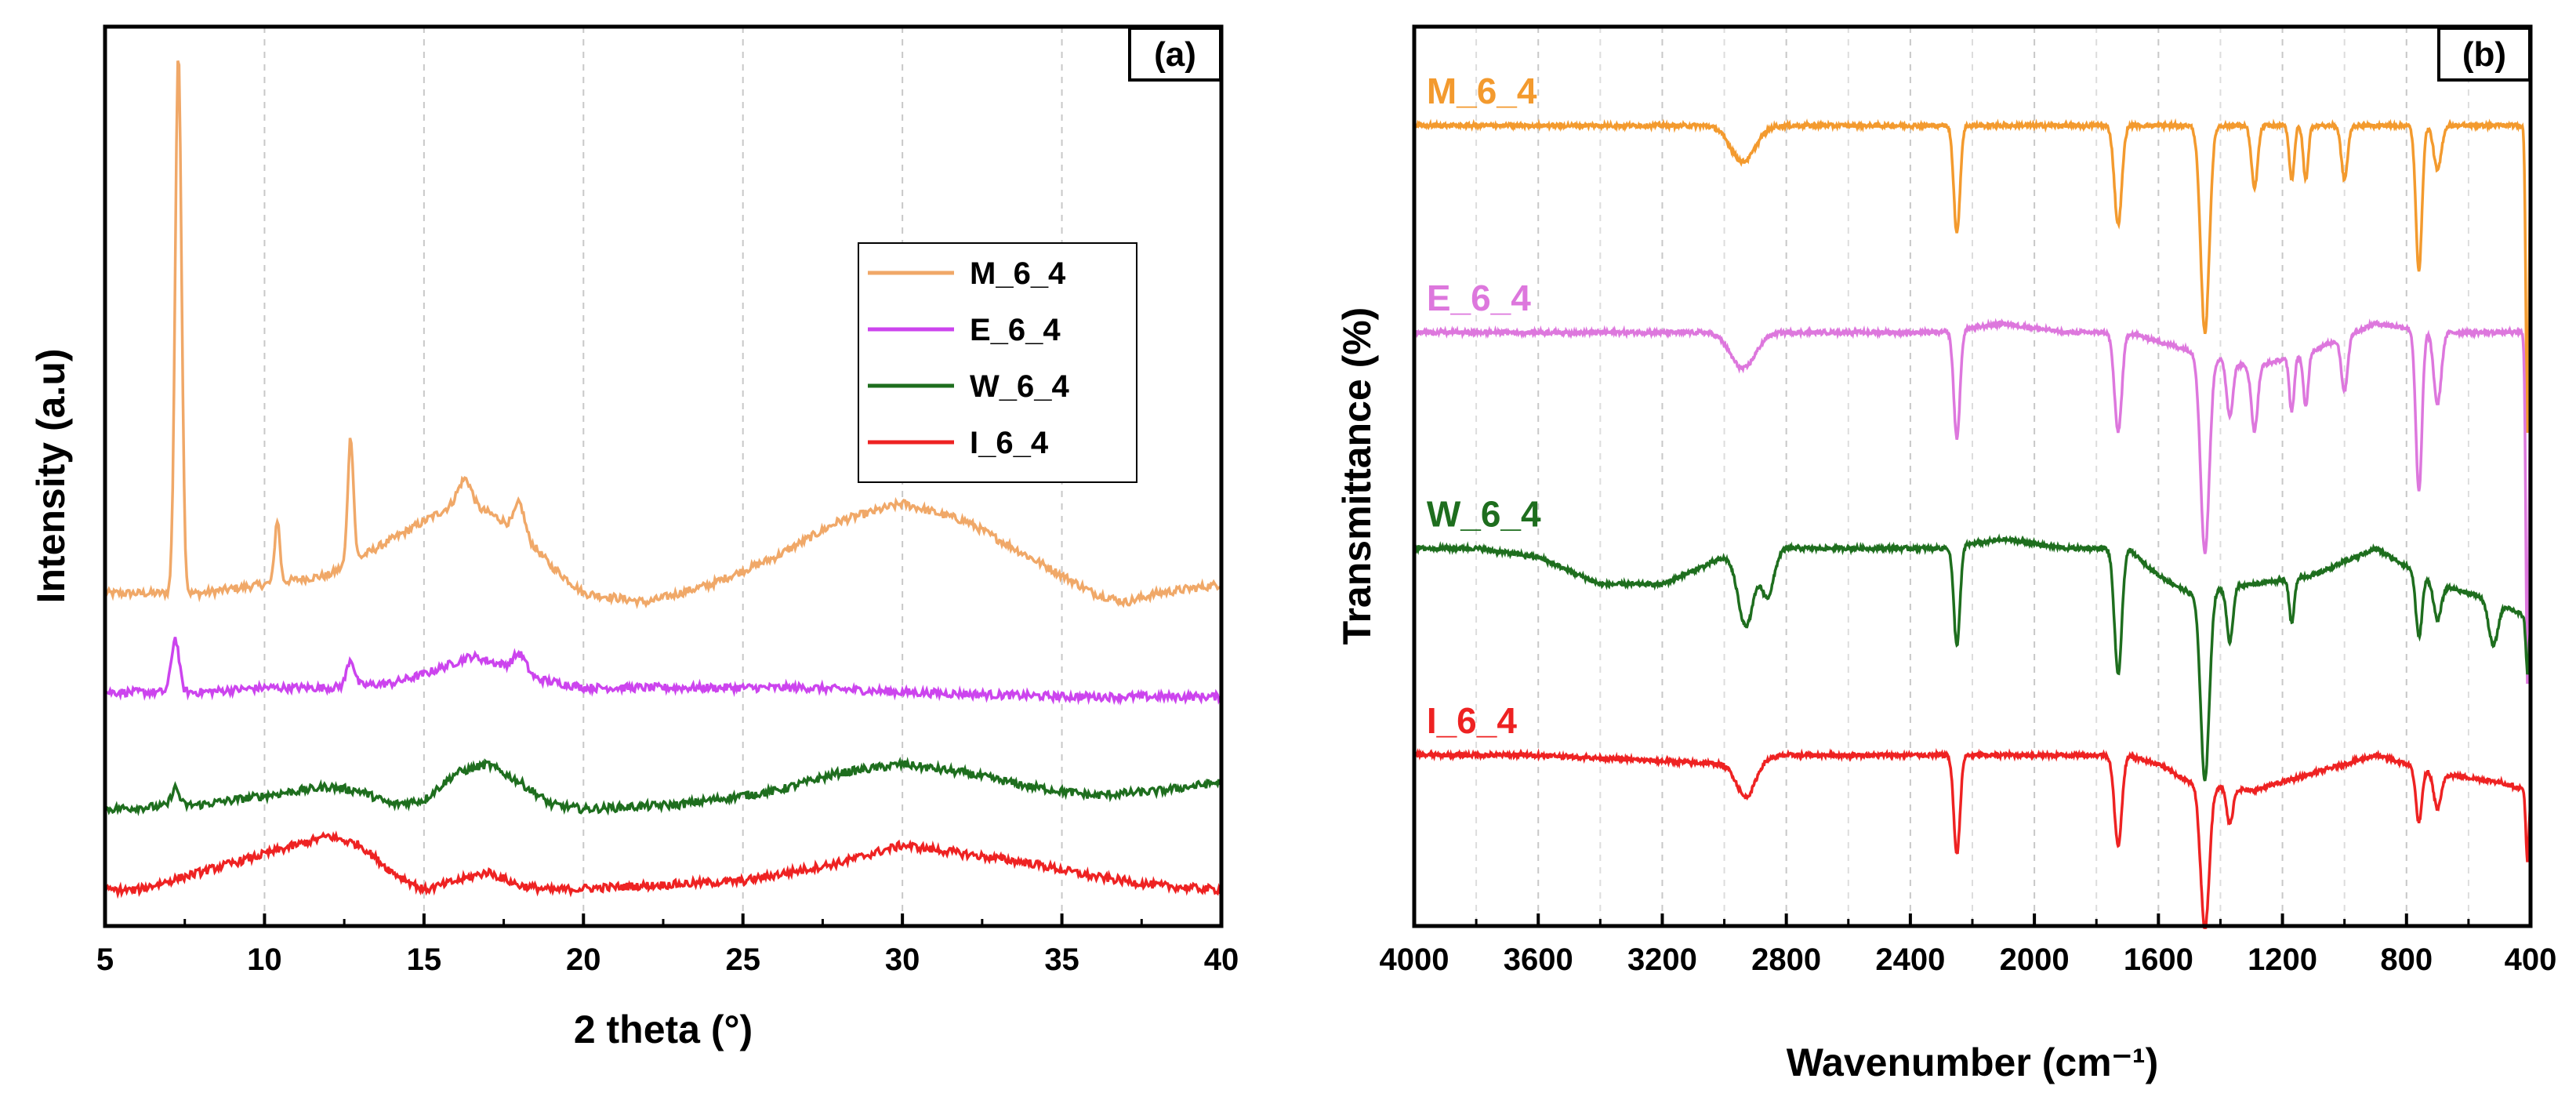  Describe the element at coordinates (1020, 386) in the screenshot. I see `legend-label-W_6_4: W_6_4` at that location.